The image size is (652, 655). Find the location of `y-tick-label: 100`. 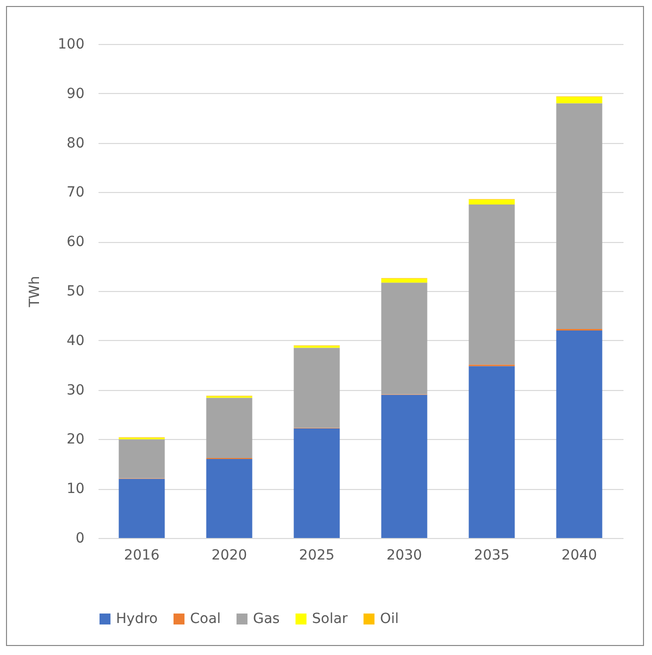

y-tick-label: 100 is located at coordinates (71, 44).